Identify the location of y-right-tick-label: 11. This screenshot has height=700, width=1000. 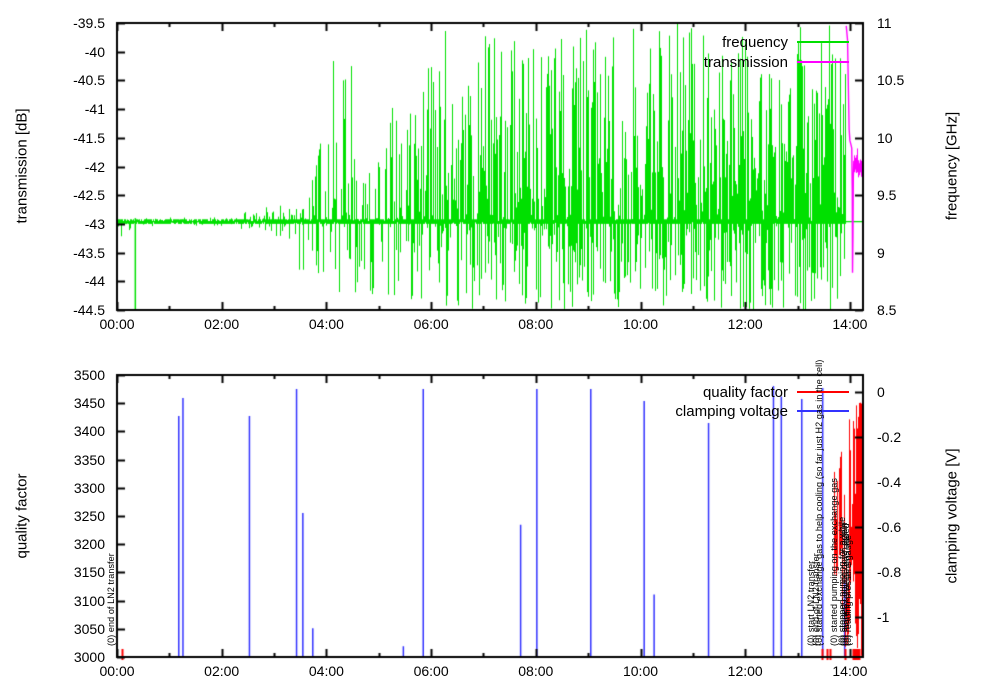
(884, 23).